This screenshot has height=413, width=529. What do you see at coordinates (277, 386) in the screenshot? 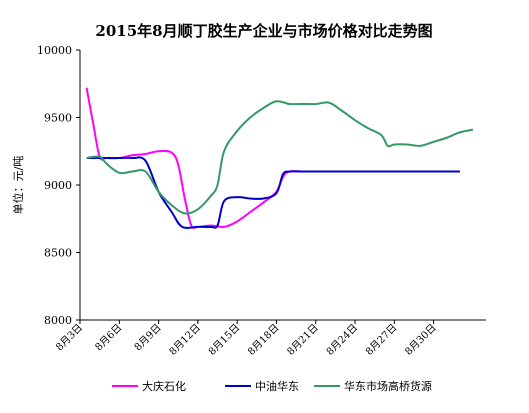
I see `legend-label-1: 中油华东` at bounding box center [277, 386].